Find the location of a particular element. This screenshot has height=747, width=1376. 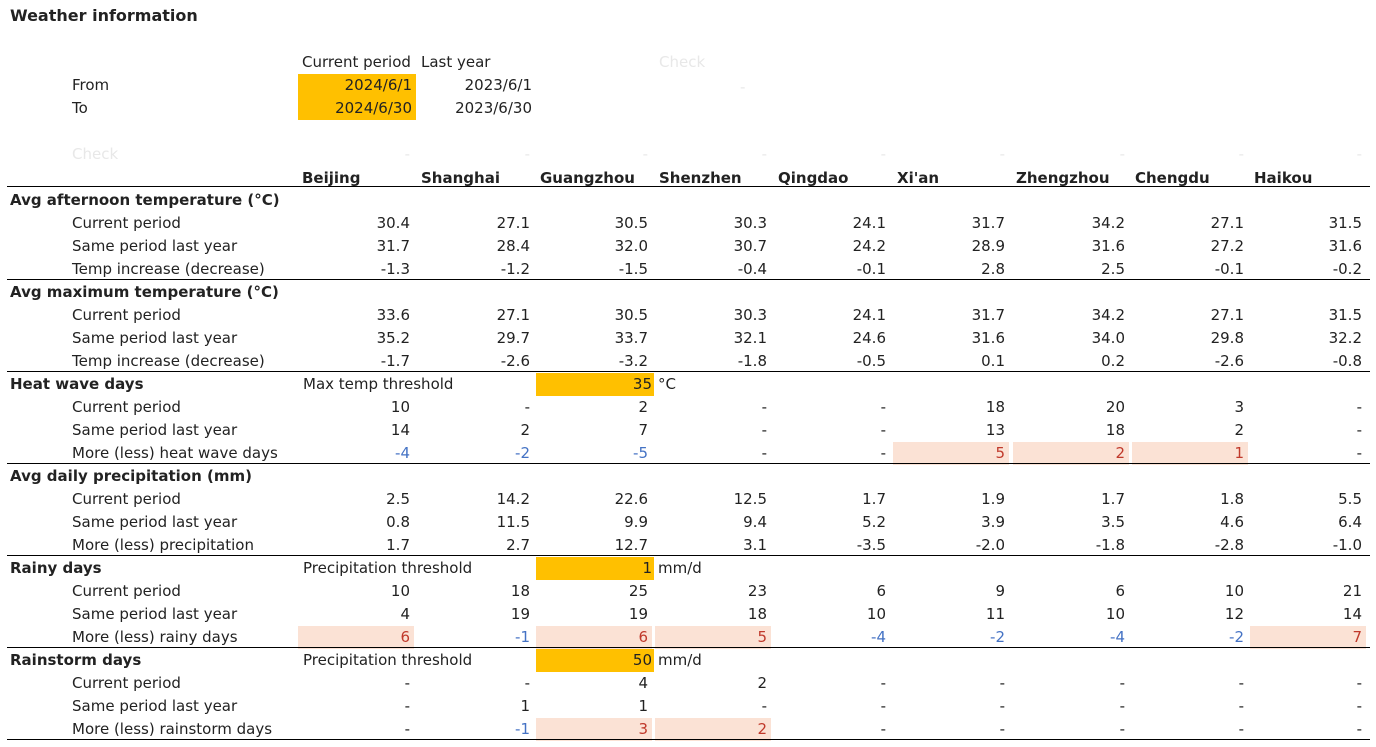

data-cell: 19 is located at coordinates (638, 614).